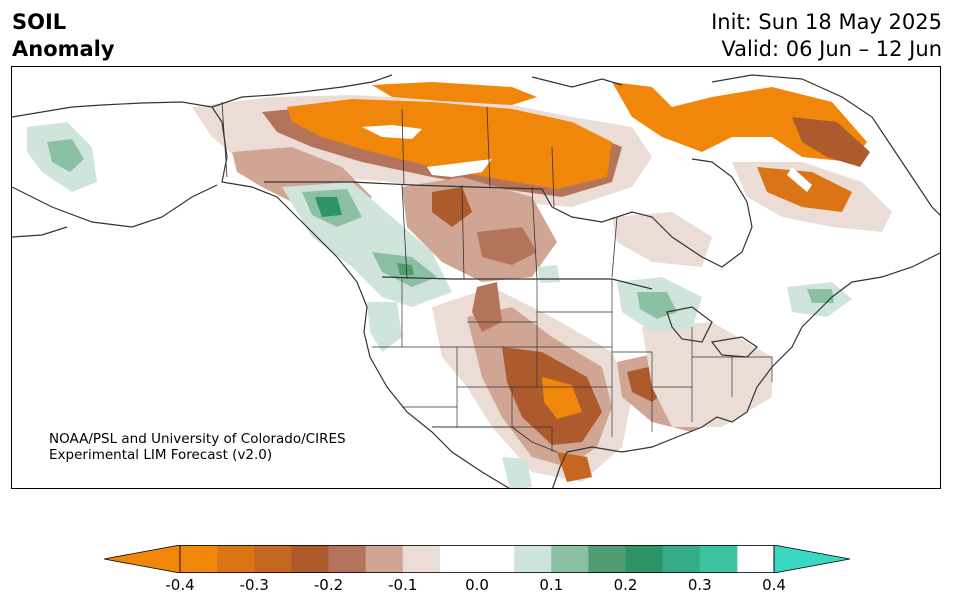  Describe the element at coordinates (826, 22) in the screenshot. I see `init-date: Init: Sun 18 May 2025` at that location.